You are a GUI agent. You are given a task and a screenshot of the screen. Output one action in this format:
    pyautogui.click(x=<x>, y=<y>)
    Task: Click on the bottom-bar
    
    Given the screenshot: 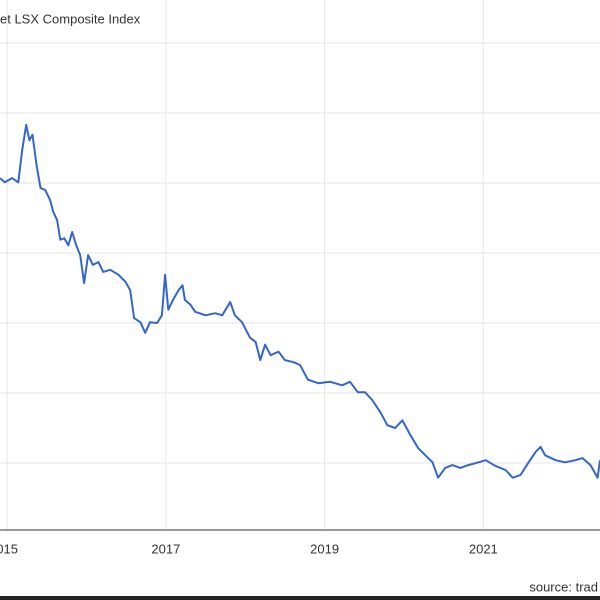 What is the action you would take?
    pyautogui.click(x=300, y=598)
    